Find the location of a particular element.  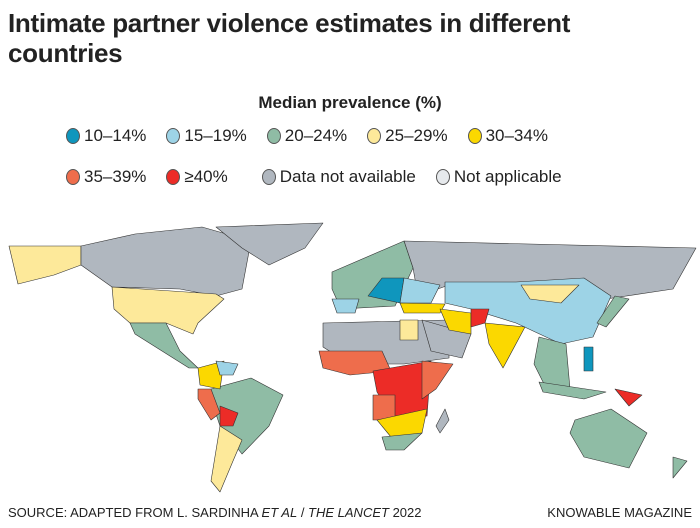

source-mid: / is located at coordinates (303, 512).